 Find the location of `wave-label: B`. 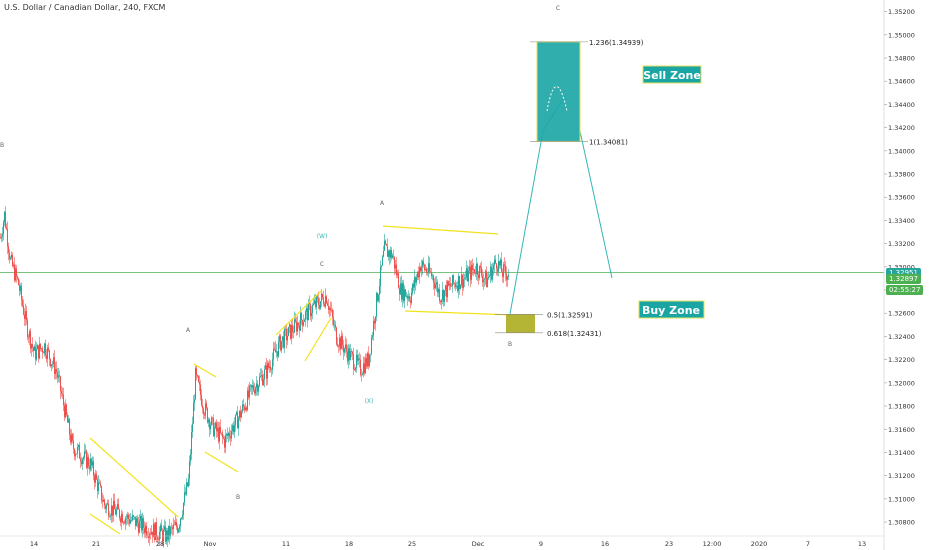

wave-label: B is located at coordinates (2, 145).